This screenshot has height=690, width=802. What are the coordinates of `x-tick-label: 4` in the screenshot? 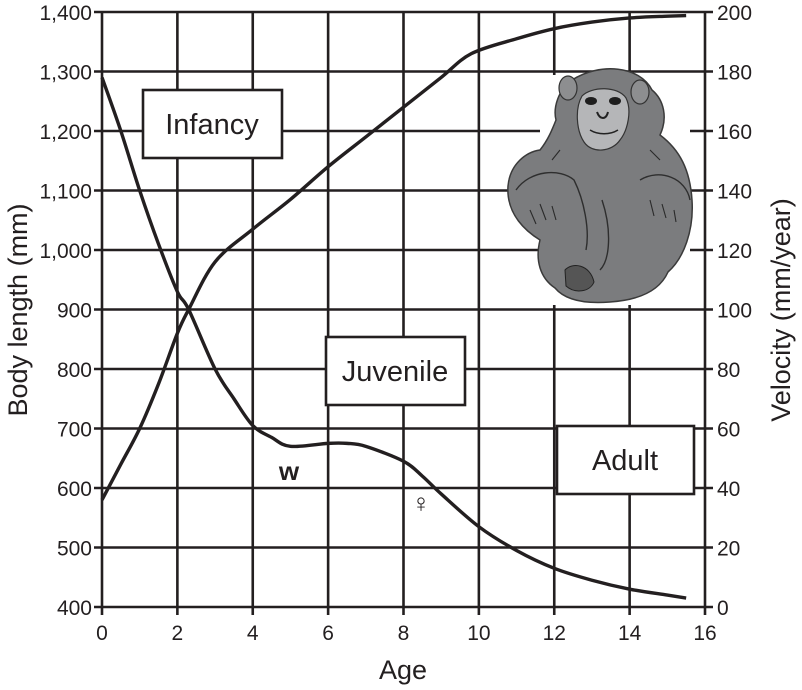 It's located at (253, 633).